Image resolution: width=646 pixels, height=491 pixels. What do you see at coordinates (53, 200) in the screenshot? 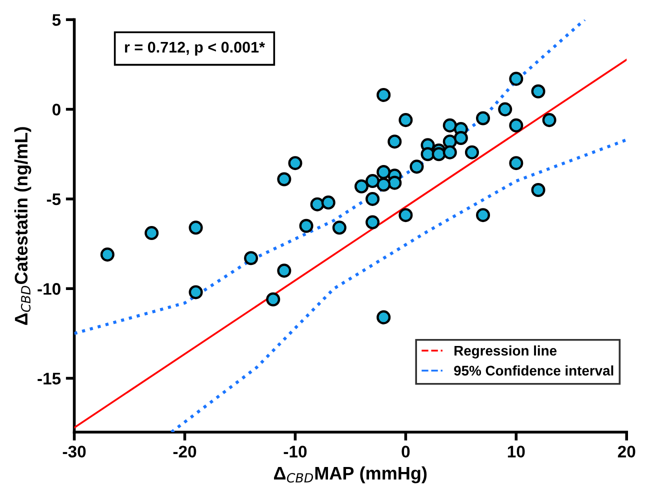
I see `y-tick-label: -5` at bounding box center [53, 200].